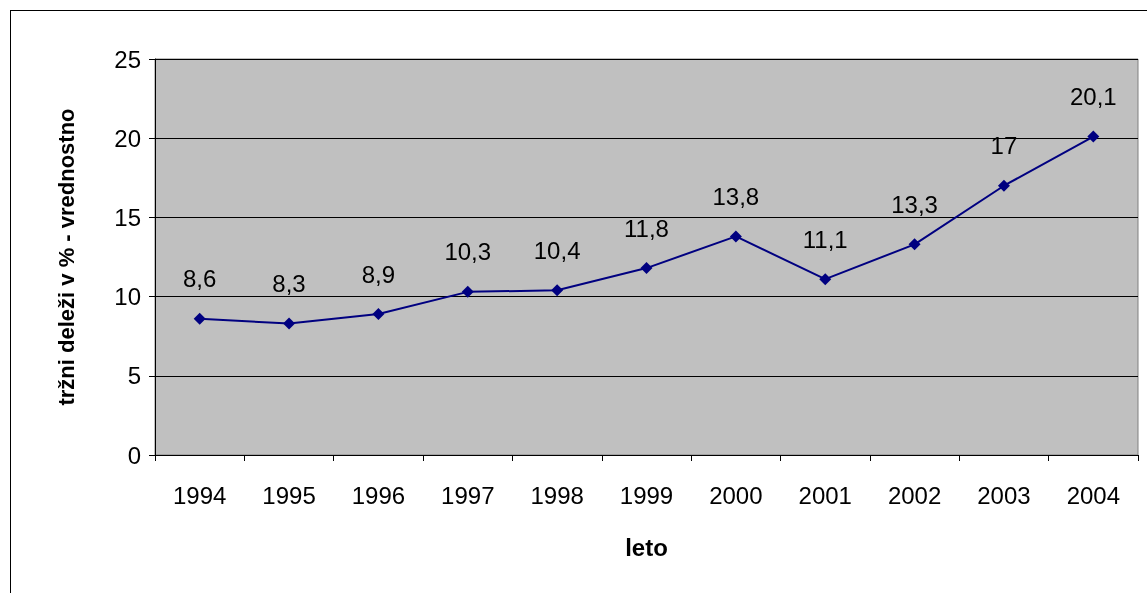 This screenshot has height=593, width=1147. Describe the element at coordinates (127, 217) in the screenshot. I see `y-tick-label: 15` at that location.